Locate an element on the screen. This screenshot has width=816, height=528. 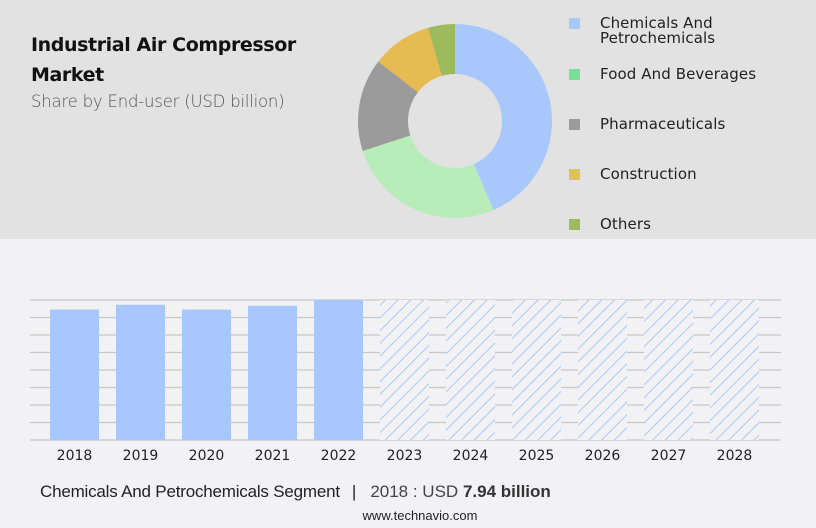
x-label-2025: 2025 is located at coordinates (537, 456).